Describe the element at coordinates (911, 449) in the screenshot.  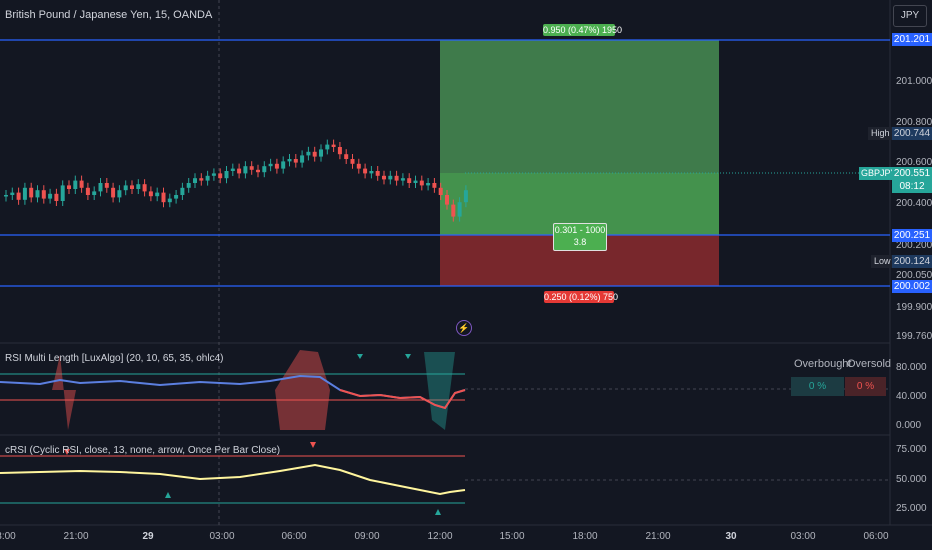
I see `crsi-axis-label: 75.000` at that location.